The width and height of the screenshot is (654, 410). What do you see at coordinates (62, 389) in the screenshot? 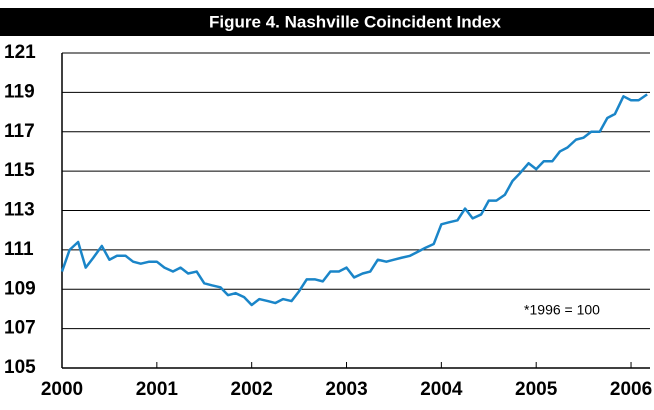
I see `x-tick-label: 2000` at bounding box center [62, 389].